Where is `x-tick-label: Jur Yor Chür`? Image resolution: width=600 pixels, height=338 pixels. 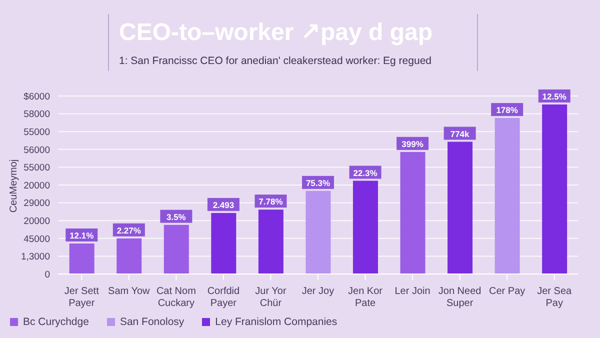 x-tick-label: Jur Yor Chür is located at coordinates (271, 297).